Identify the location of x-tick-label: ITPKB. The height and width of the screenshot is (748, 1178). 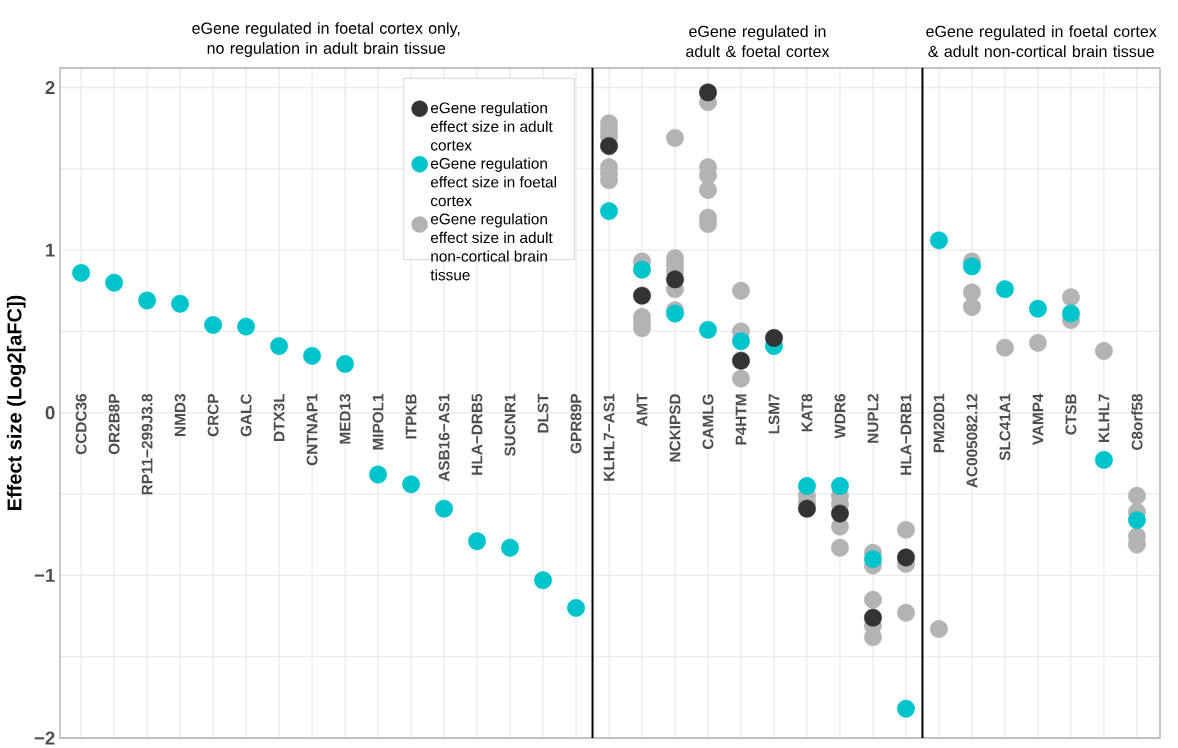
(411, 416).